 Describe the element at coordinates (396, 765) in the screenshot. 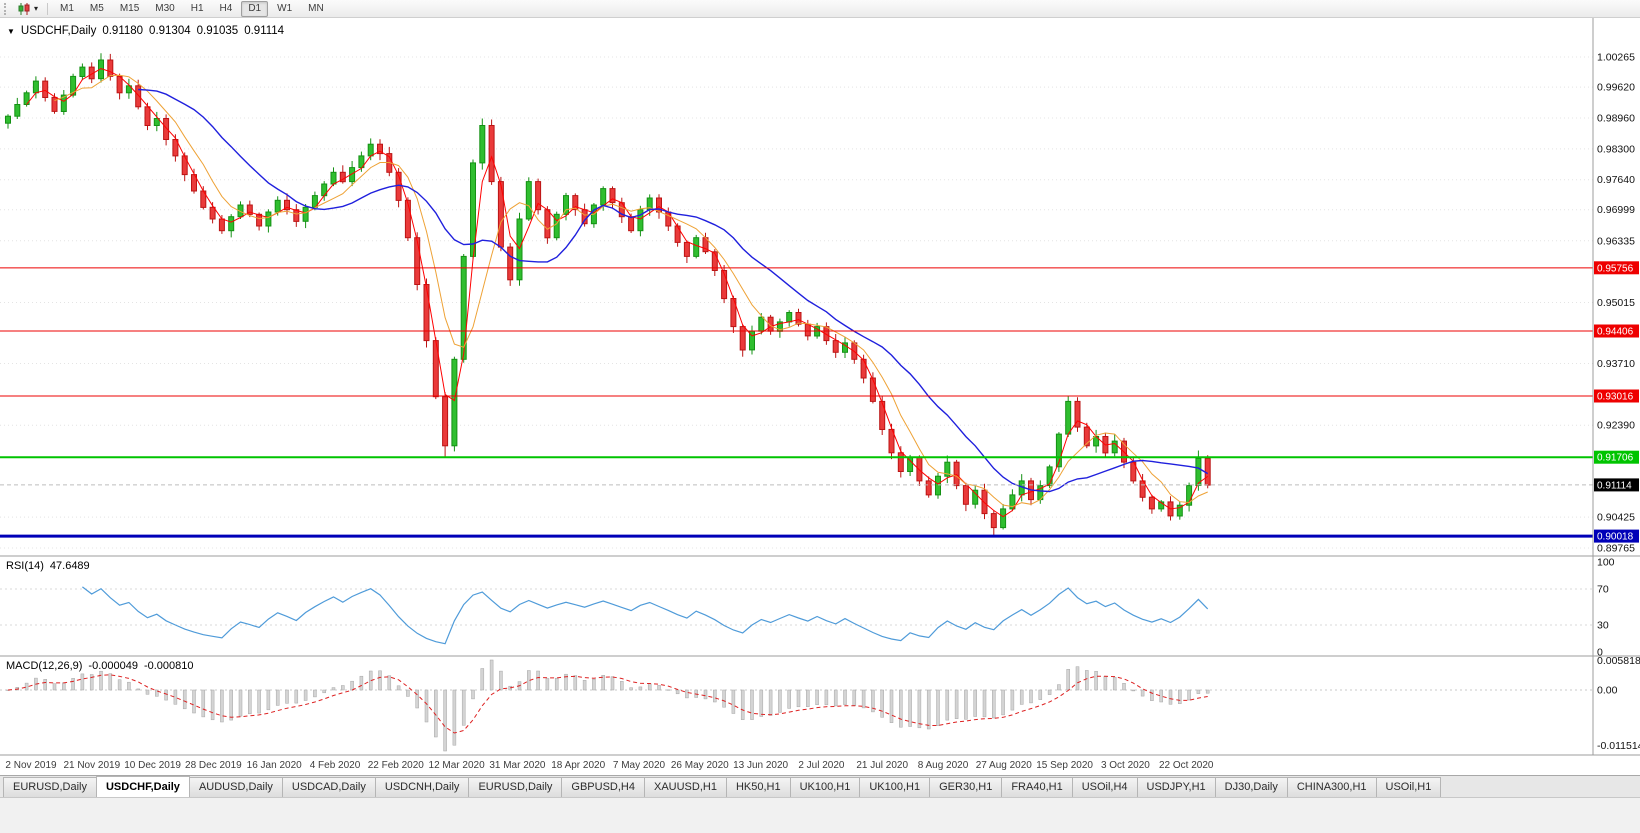

I see `svg-text: 22 Feb 2020` at that location.